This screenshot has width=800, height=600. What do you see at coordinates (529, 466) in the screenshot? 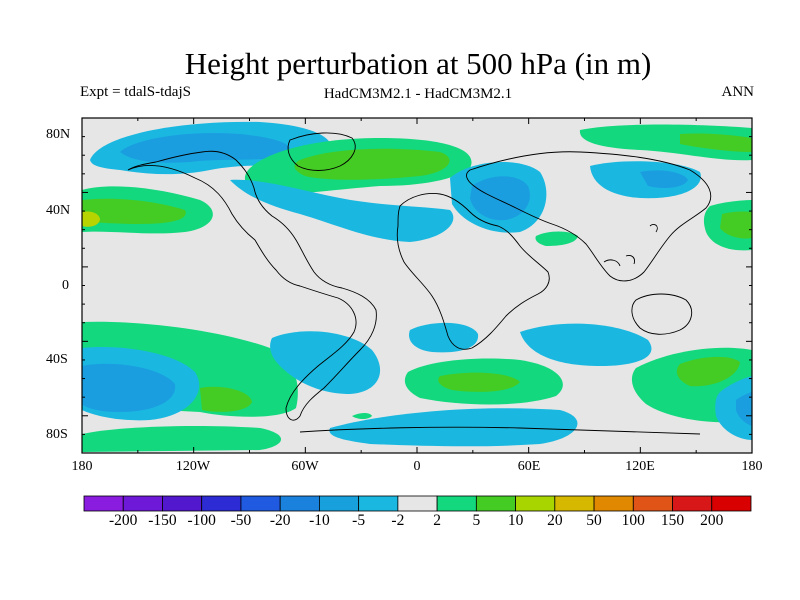
I see `lon-tick-label: 60E` at bounding box center [529, 466].